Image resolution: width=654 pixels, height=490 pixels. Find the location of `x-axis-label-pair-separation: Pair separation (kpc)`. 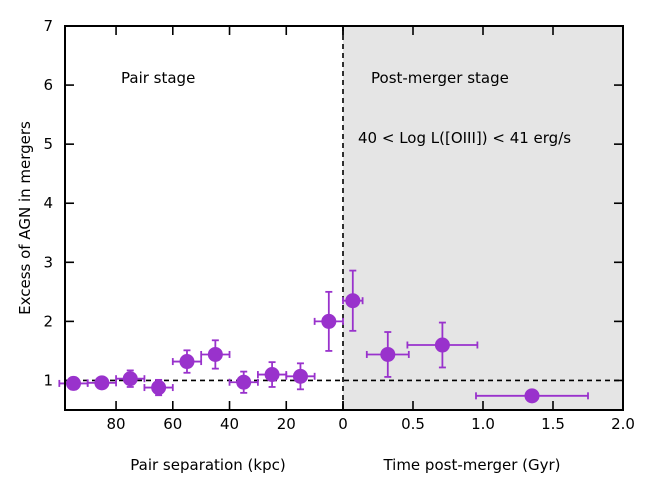

x-axis-label-pair-separation: Pair separation (kpc) is located at coordinates (207, 465).